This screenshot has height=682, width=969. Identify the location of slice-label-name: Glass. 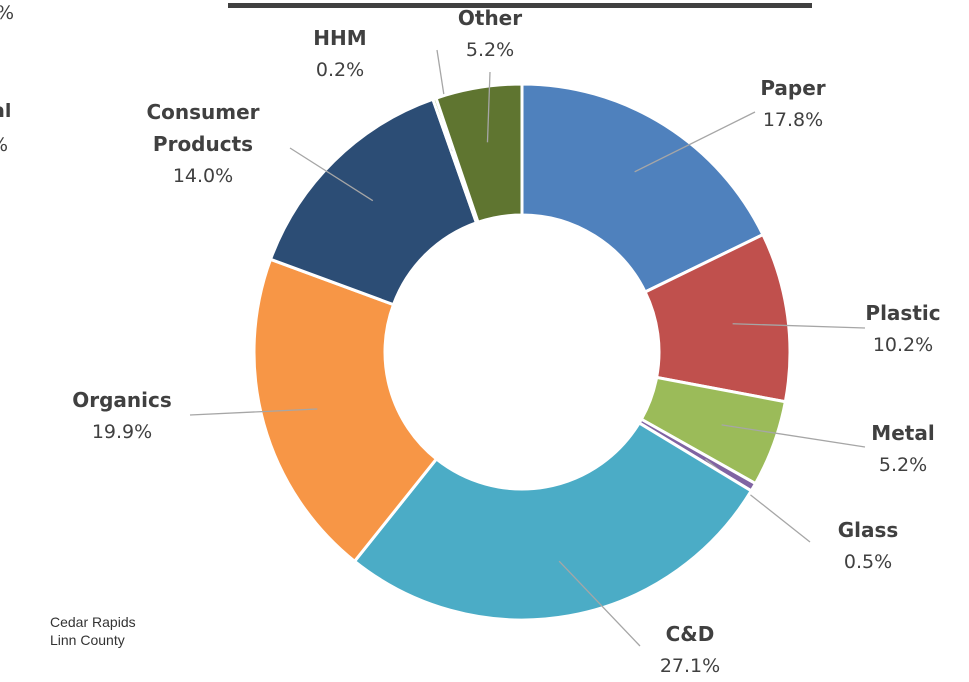
(868, 530).